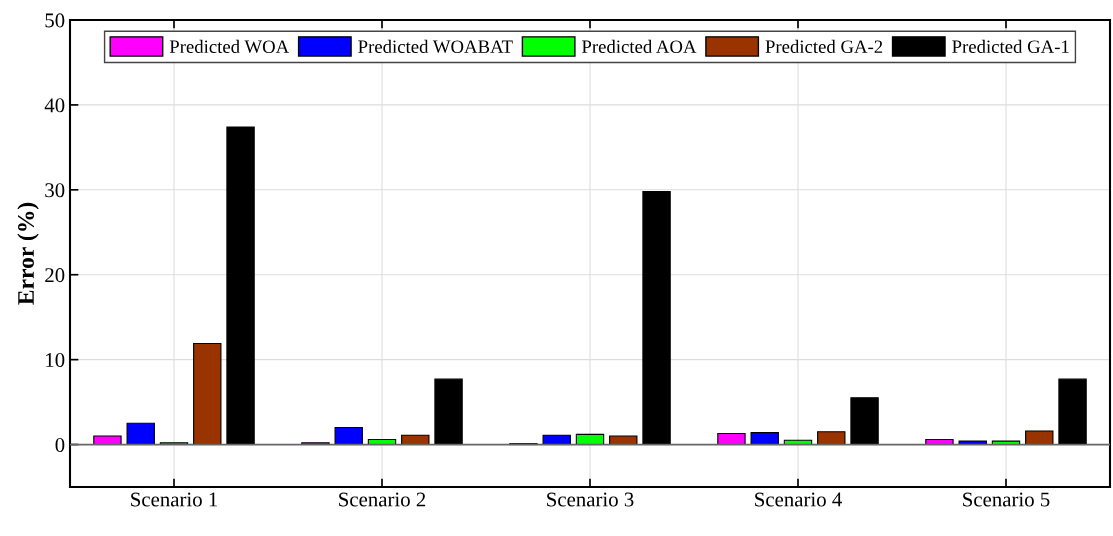 The height and width of the screenshot is (536, 1113). What do you see at coordinates (55, 275) in the screenshot?
I see `y-tick-label: 20` at bounding box center [55, 275].